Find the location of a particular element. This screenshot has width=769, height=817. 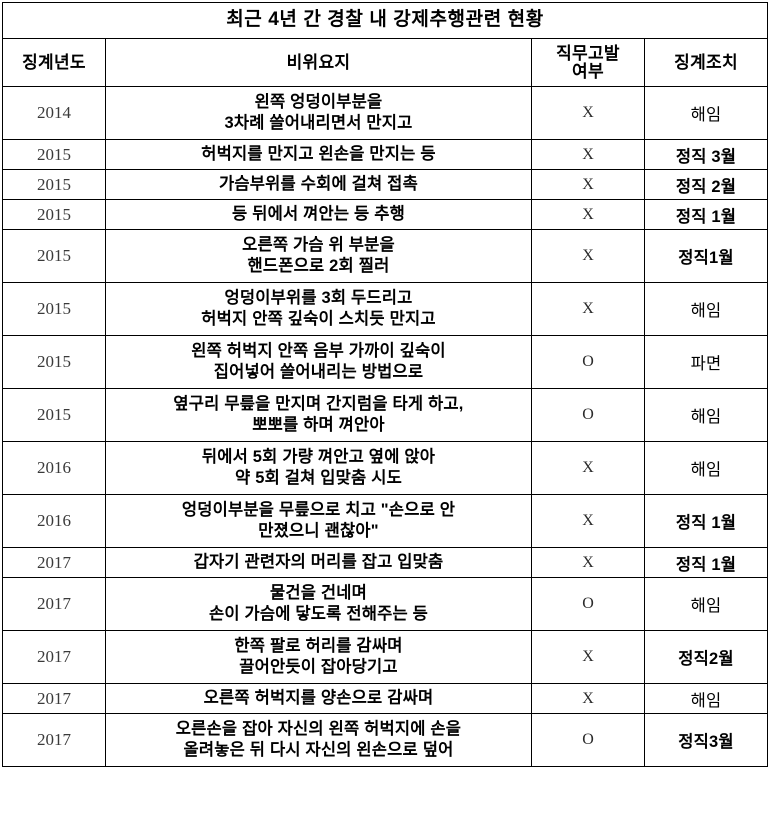

column-header-line: 직무고발 is located at coordinates (588, 53).